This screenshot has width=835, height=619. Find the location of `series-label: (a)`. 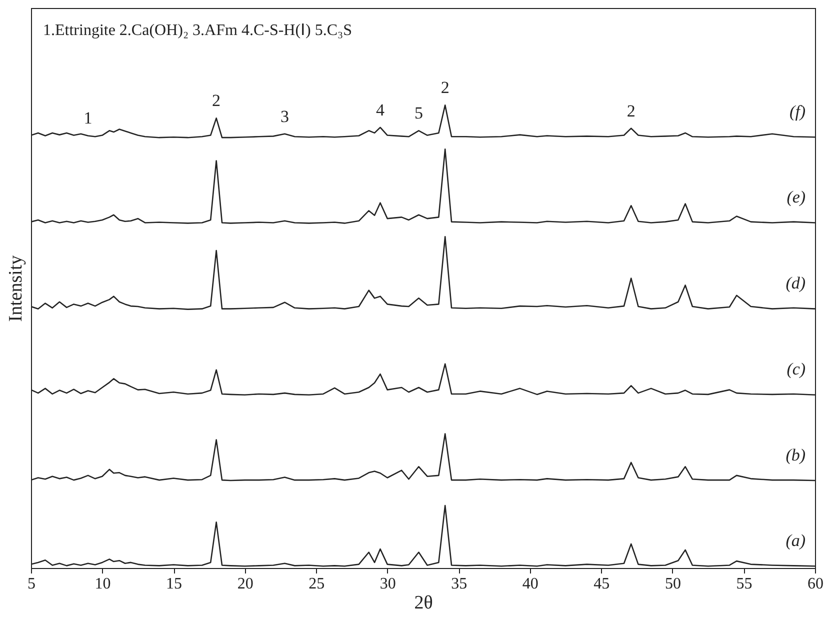

series-label: (a) is located at coordinates (796, 540).